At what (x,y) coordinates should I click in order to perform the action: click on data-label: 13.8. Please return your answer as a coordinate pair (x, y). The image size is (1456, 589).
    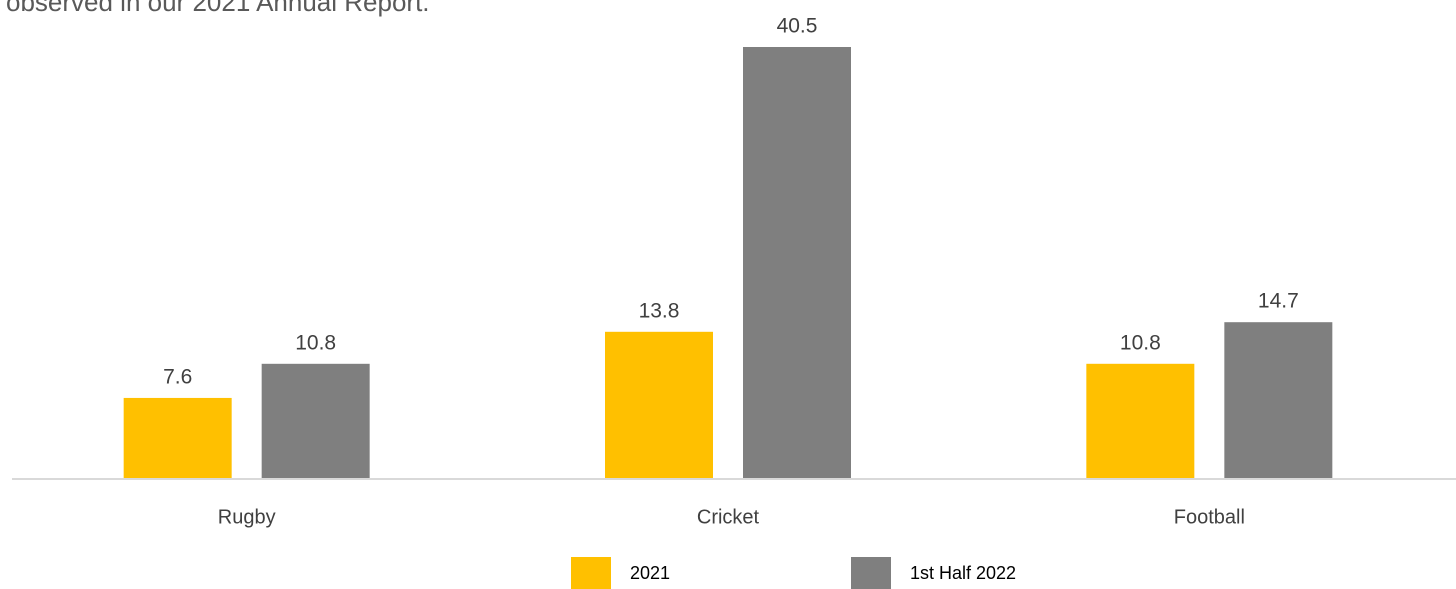
    Looking at the image, I should click on (659, 310).